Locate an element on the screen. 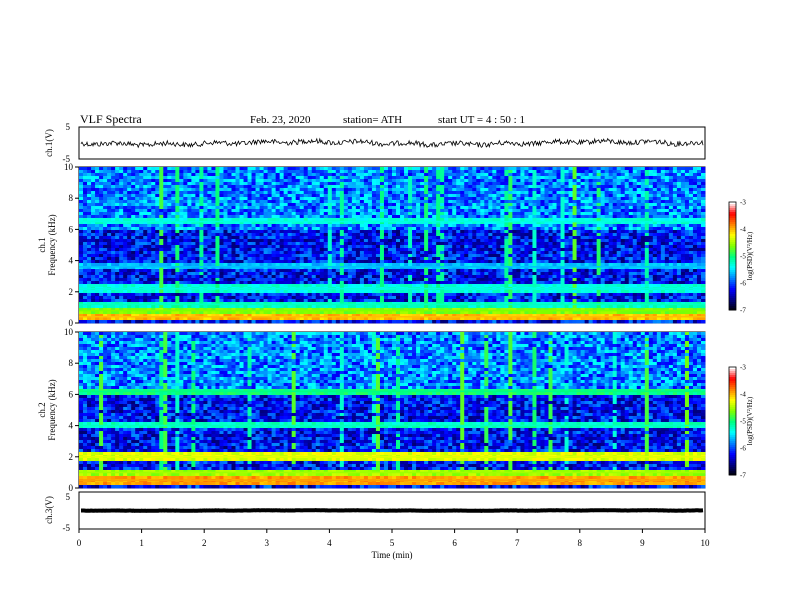 This screenshot has height=612, width=792. ch1-waveform-frame is located at coordinates (392, 143).